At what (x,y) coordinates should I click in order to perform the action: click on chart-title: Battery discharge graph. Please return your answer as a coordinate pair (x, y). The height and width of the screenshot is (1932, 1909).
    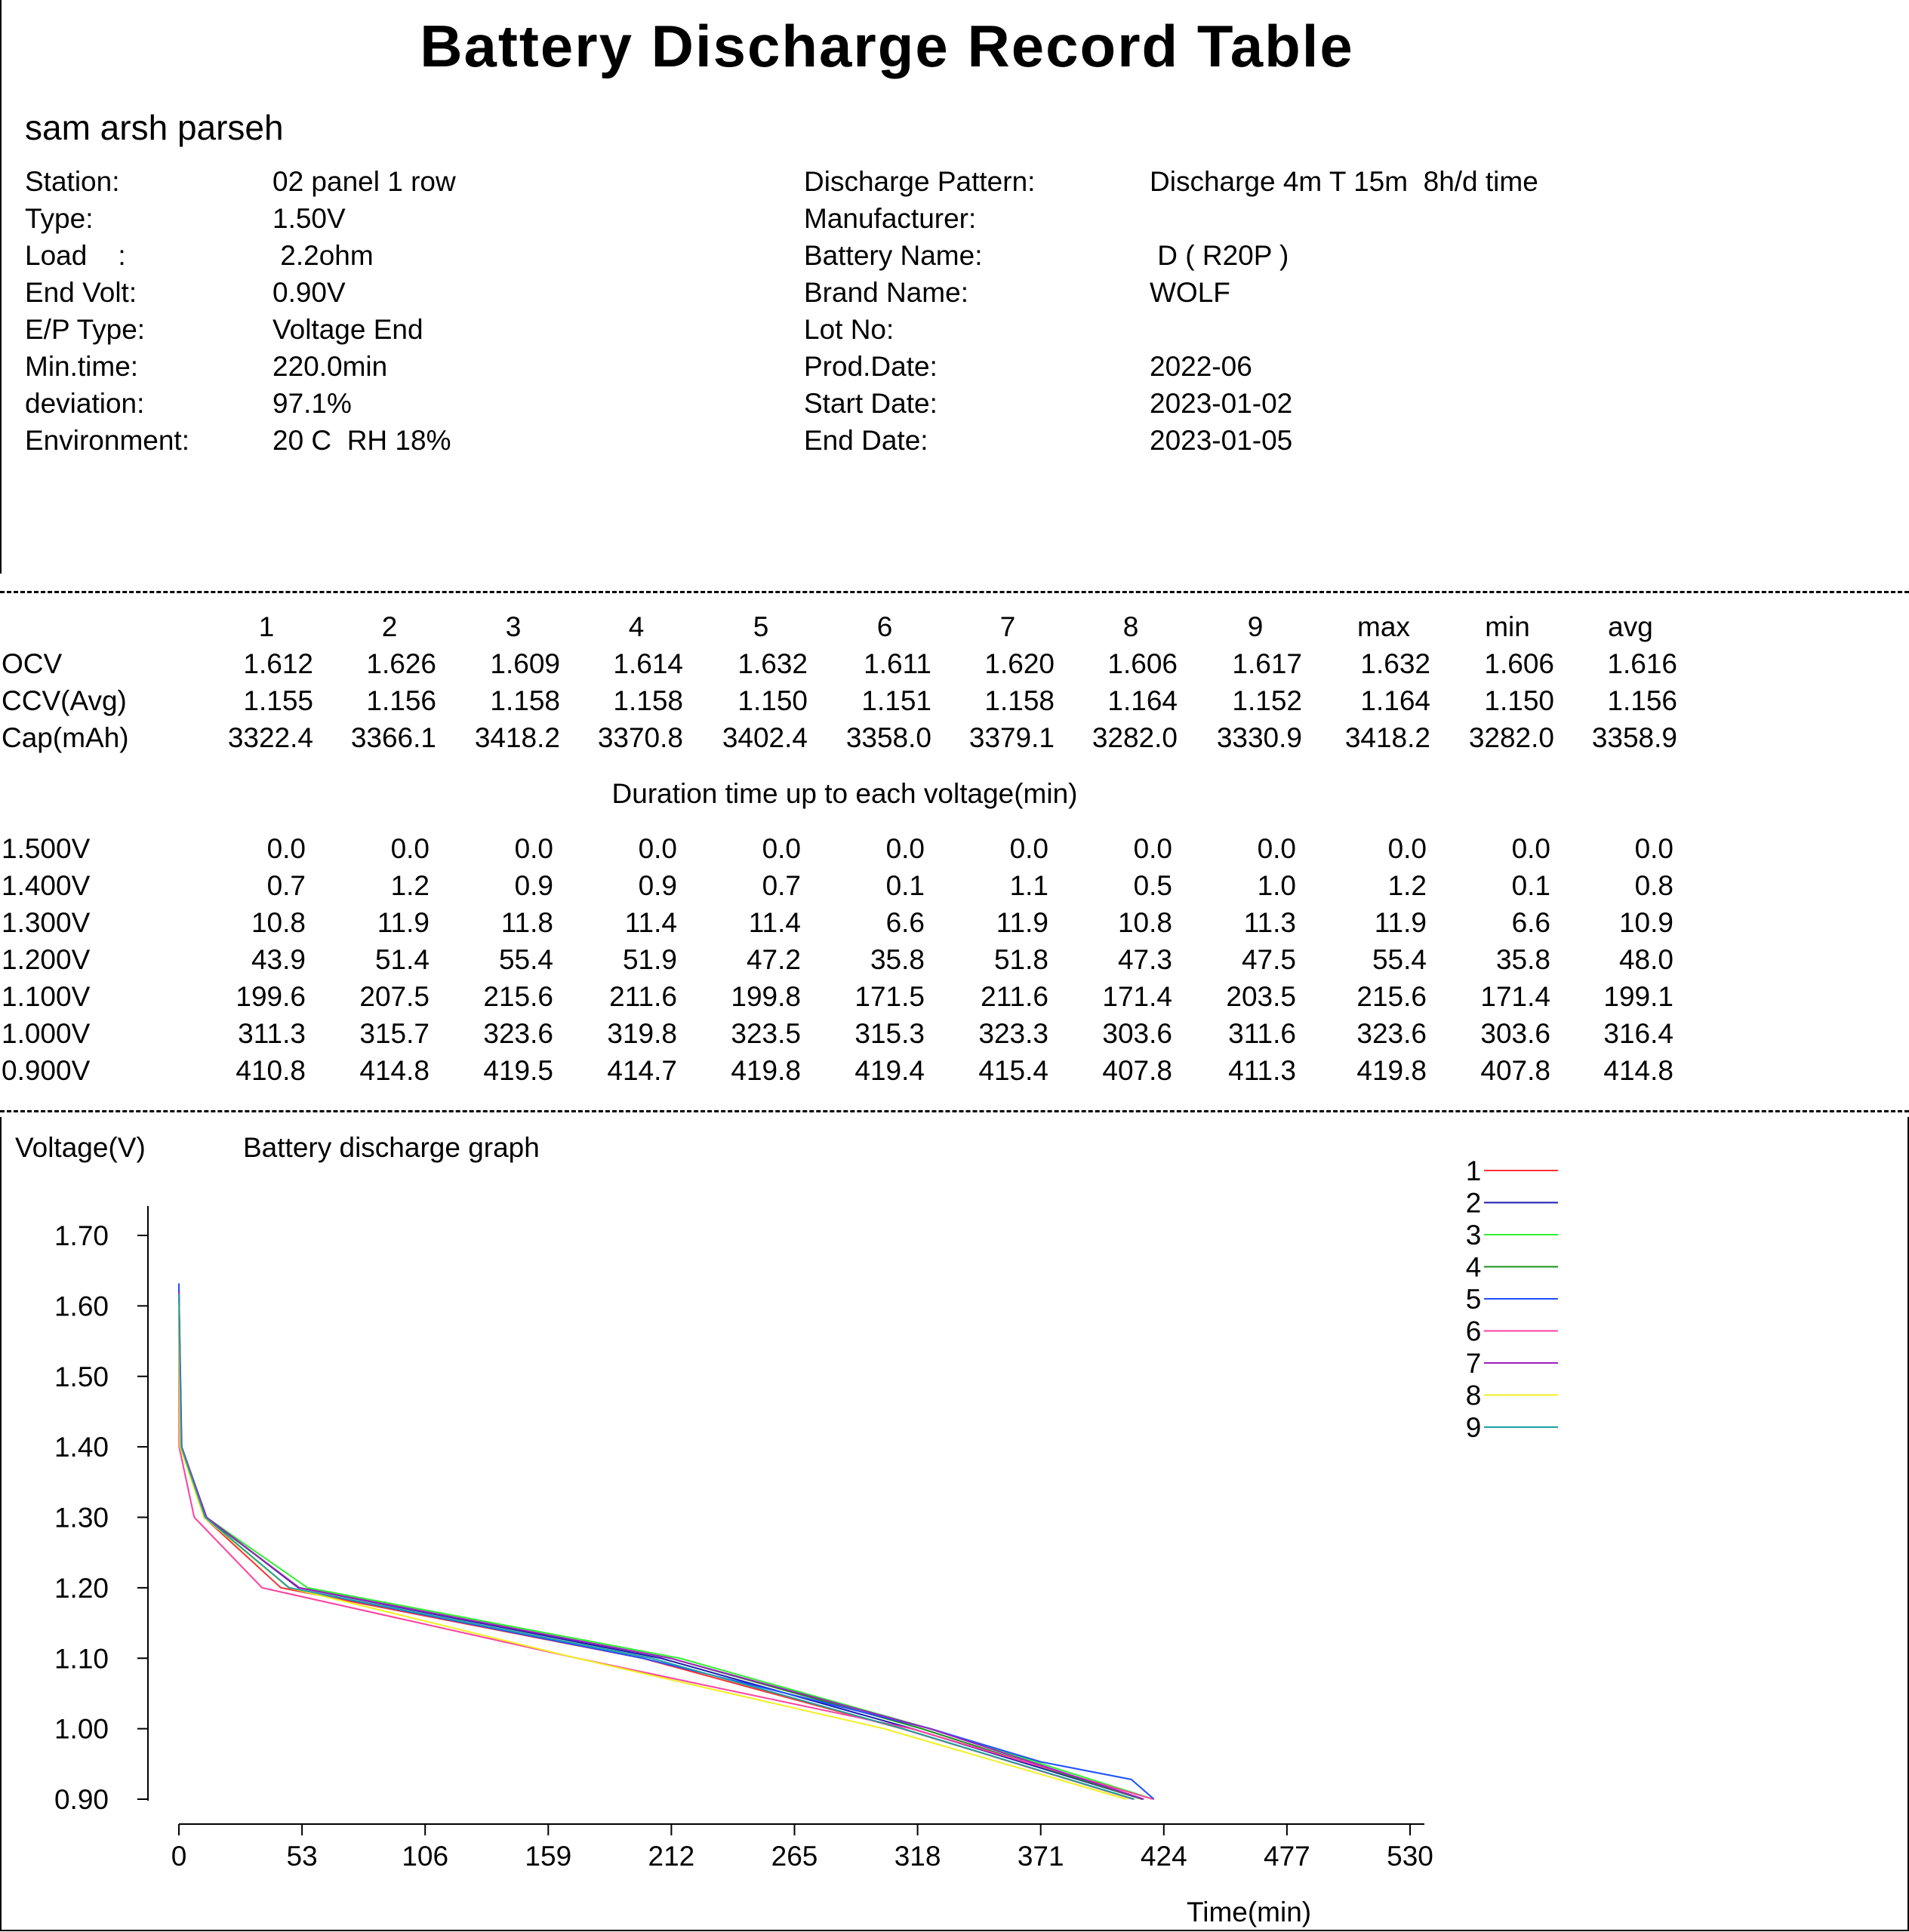
    Looking at the image, I should click on (392, 1147).